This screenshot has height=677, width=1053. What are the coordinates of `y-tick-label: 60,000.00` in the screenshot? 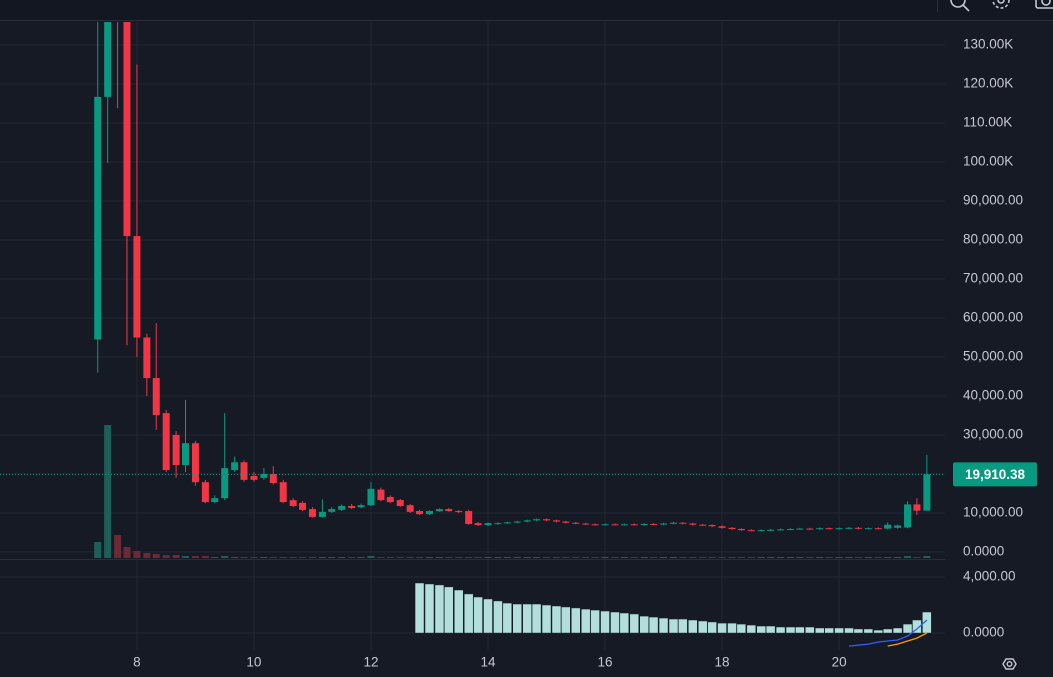 It's located at (993, 317).